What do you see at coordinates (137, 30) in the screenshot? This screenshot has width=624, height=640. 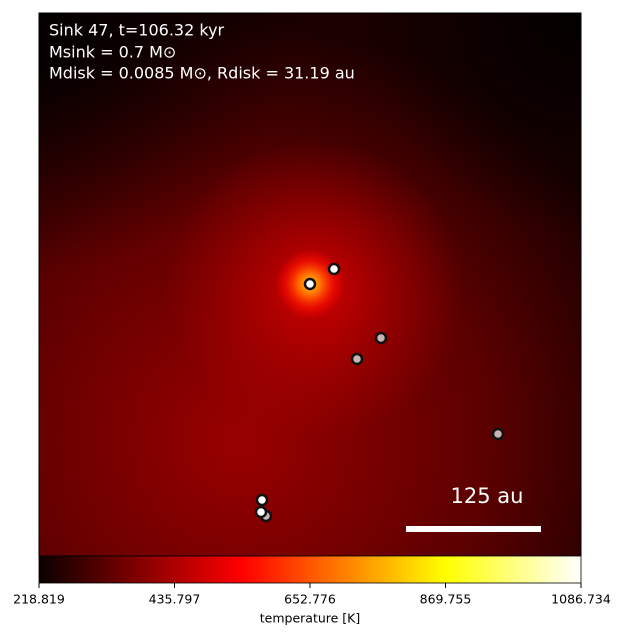 I see `annotation: Sink 47, t=106.32 kyr` at bounding box center [137, 30].